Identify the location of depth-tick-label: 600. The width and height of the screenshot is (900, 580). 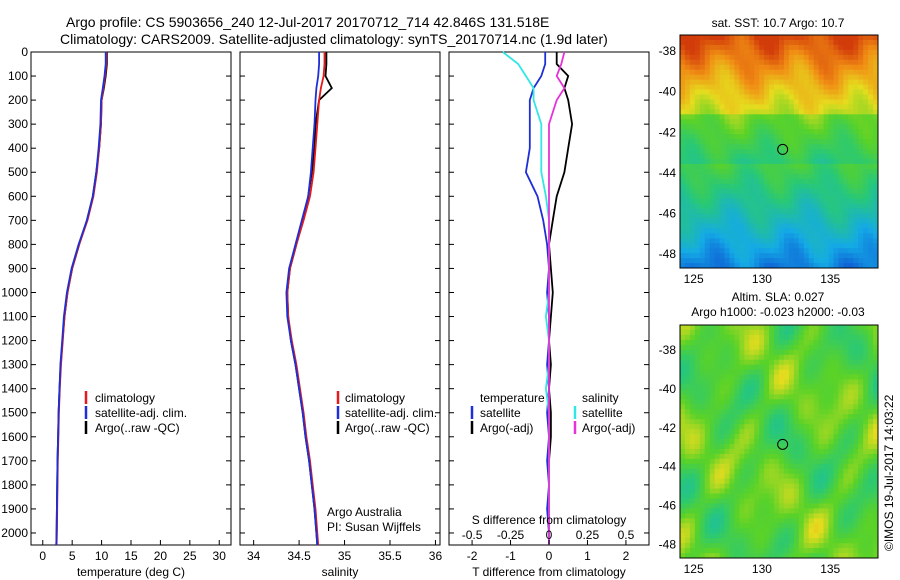
(18, 196).